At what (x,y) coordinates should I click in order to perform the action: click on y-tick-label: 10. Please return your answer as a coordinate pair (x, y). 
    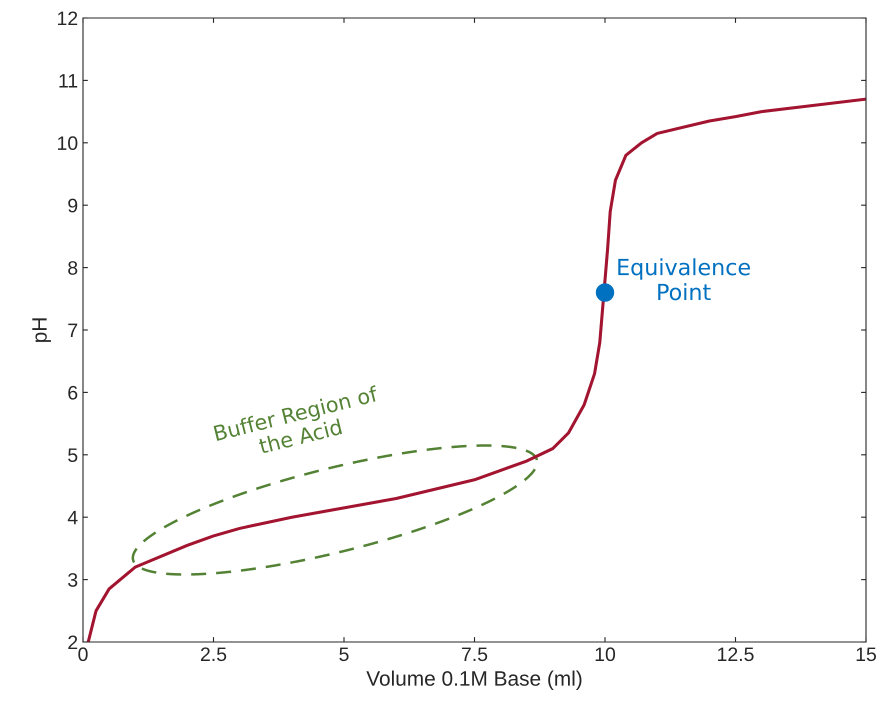
    Looking at the image, I should click on (68, 143).